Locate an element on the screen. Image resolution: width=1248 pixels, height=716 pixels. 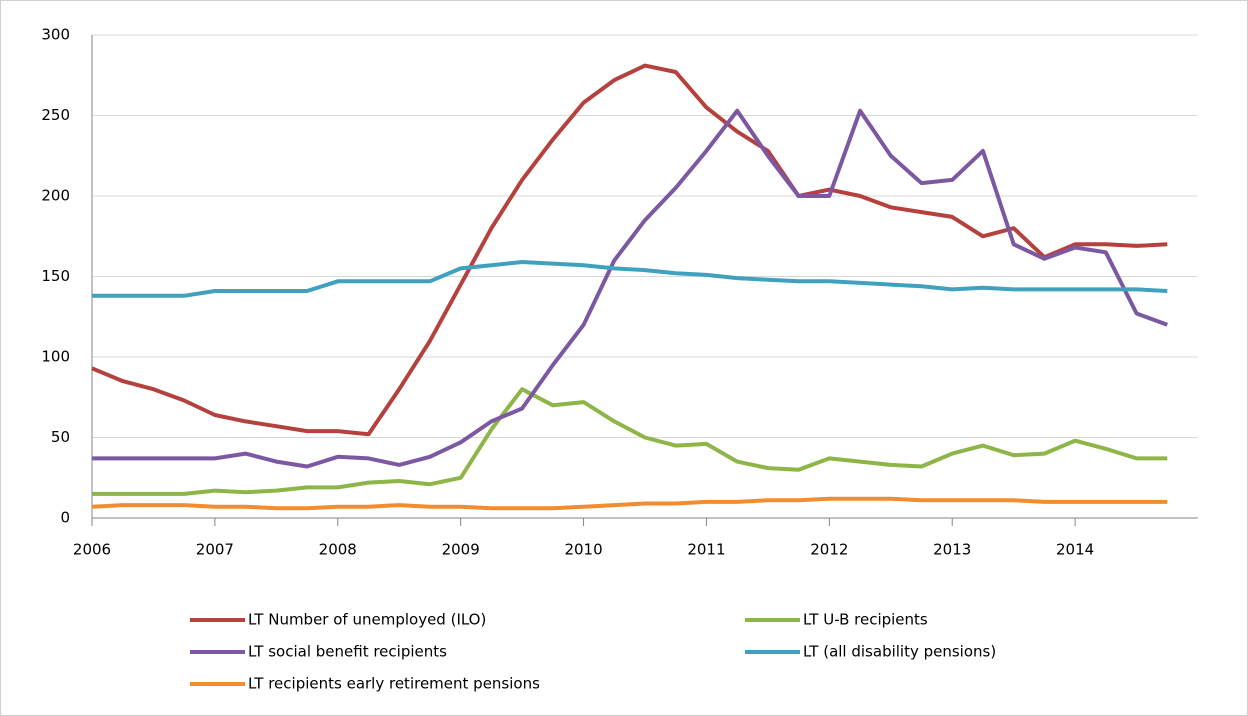
x-tick-label: 2008 is located at coordinates (338, 550).